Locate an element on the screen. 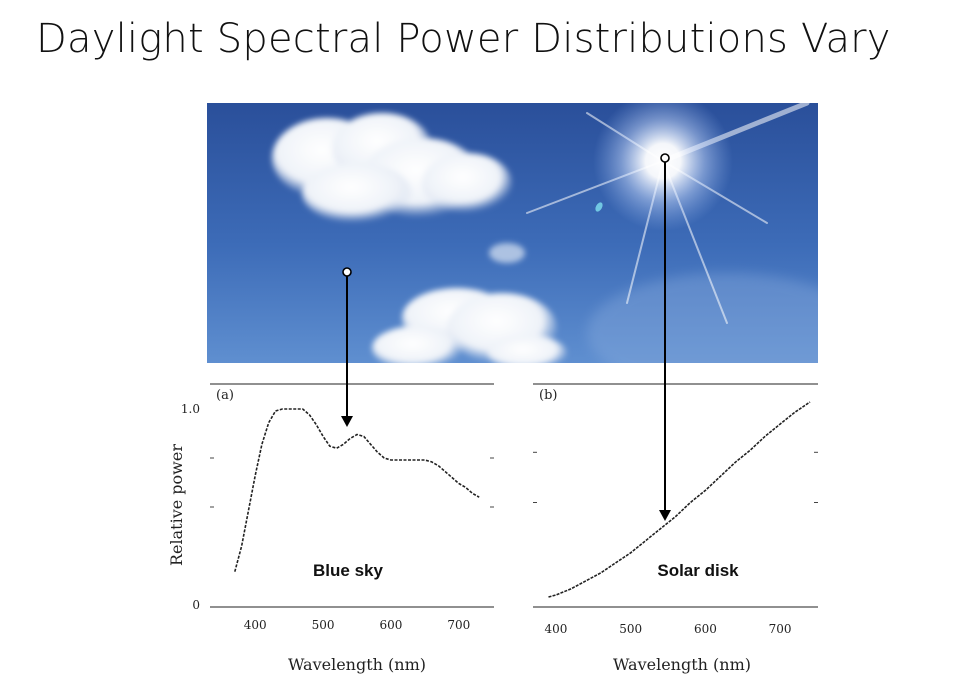  y-tick-label: 1.0 is located at coordinates (190, 409).